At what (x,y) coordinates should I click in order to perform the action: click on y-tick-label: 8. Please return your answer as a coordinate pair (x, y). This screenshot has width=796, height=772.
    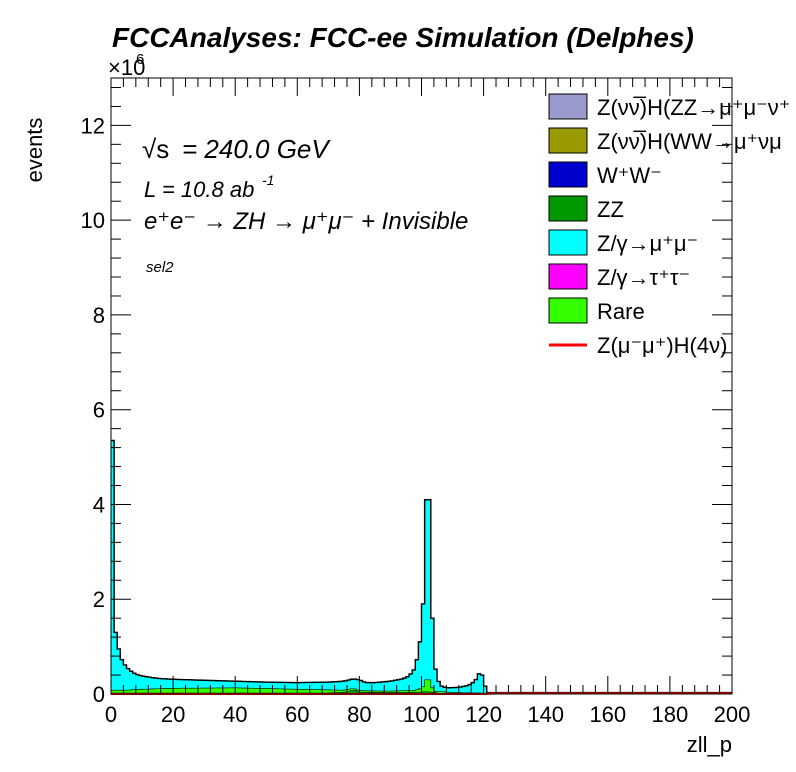
    Looking at the image, I should click on (99, 315).